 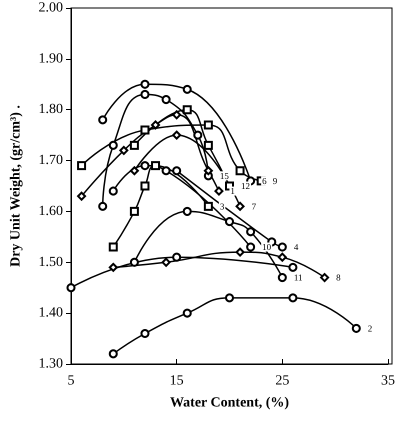 I want to click on x-tick-label: 35, so click(x=388, y=381).